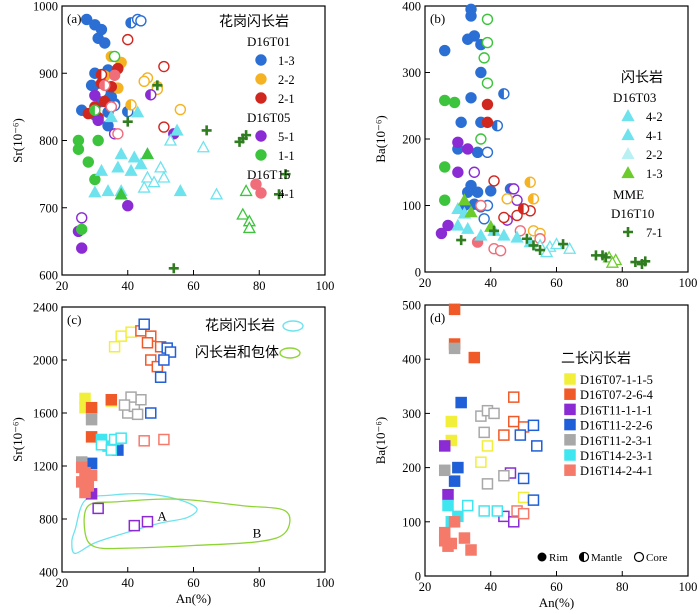 The image size is (700, 614). I want to click on x-tick-label: 60, so click(556, 587).